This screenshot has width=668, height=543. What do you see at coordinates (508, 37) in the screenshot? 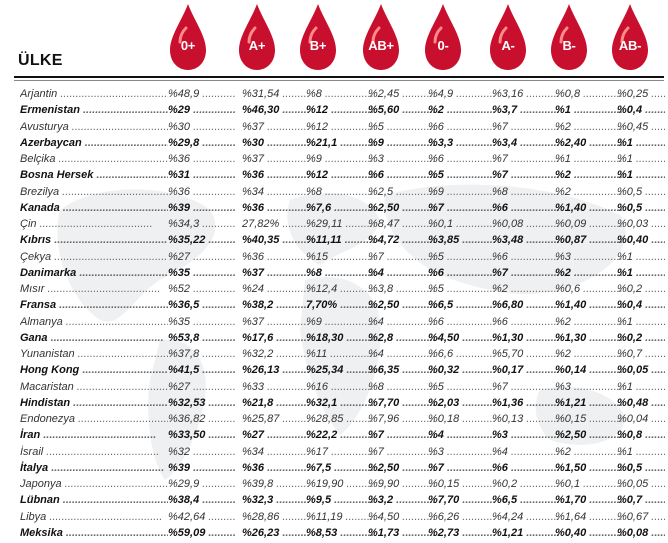
I see `blood-type-drop: A-` at bounding box center [508, 37].